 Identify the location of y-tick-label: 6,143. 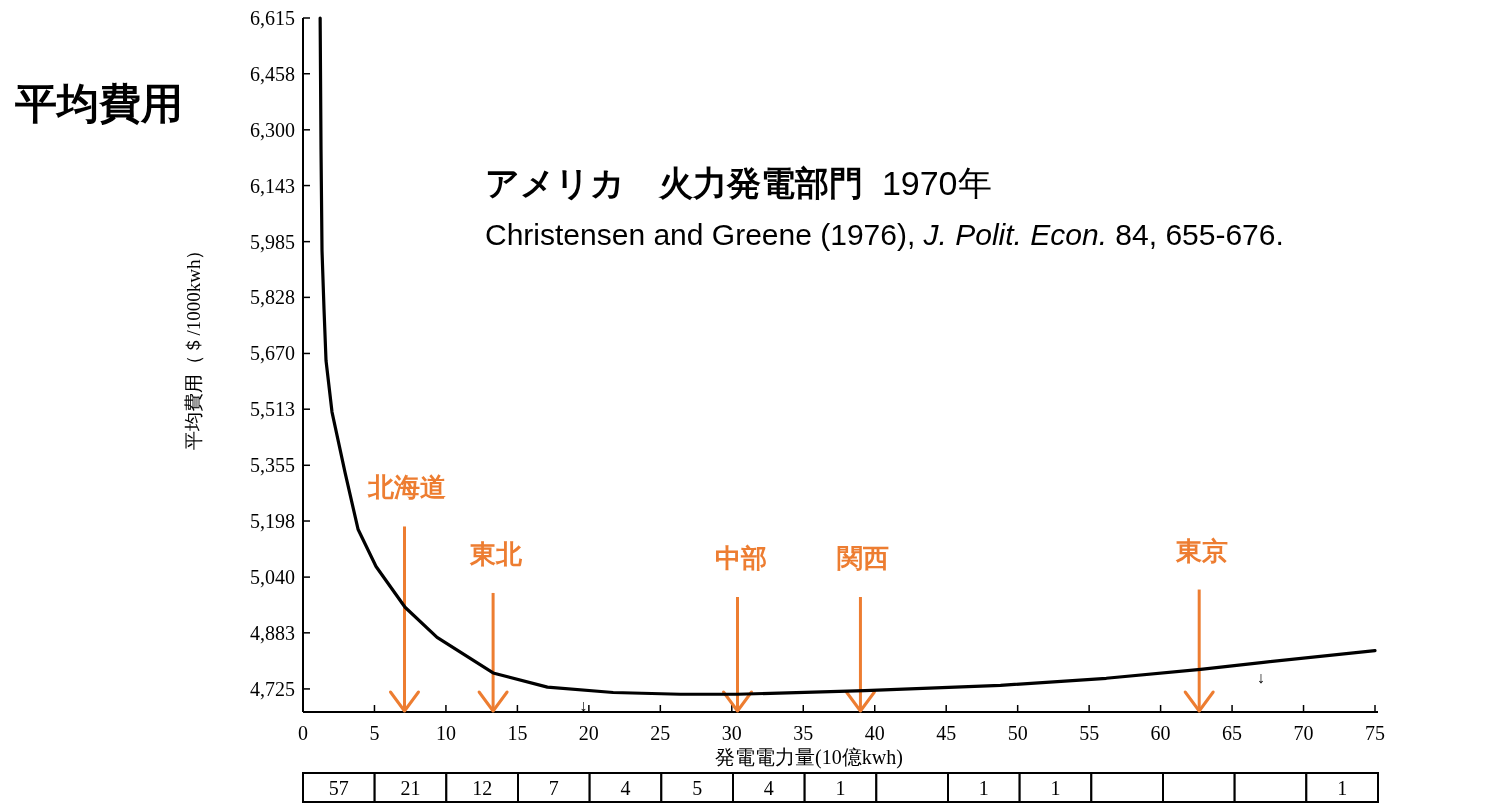
(272, 185).